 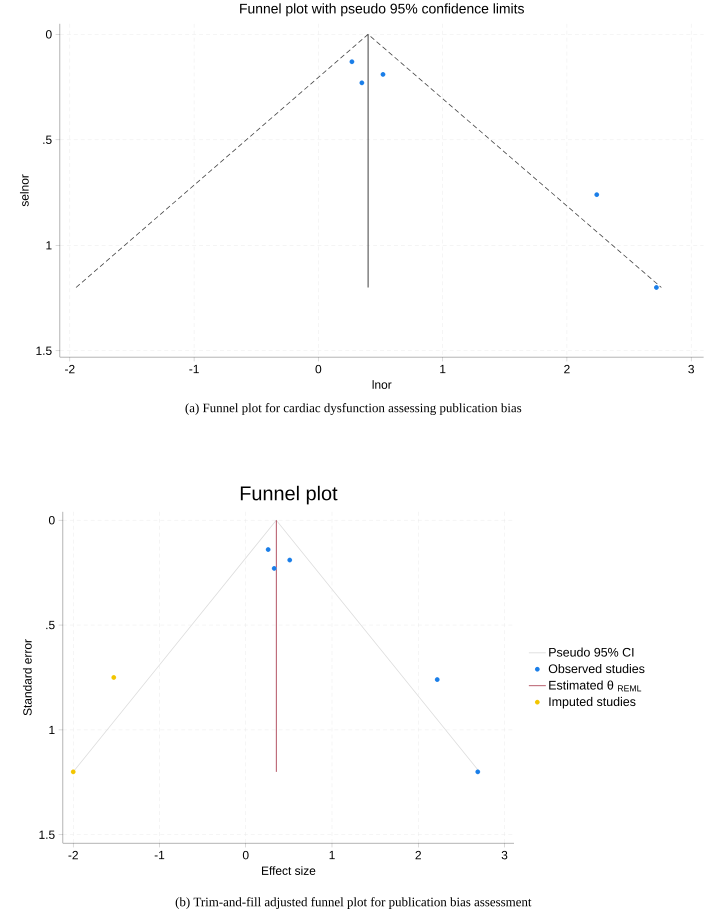 What do you see at coordinates (289, 870) in the screenshot?
I see `x-axis-title: Effect size` at bounding box center [289, 870].